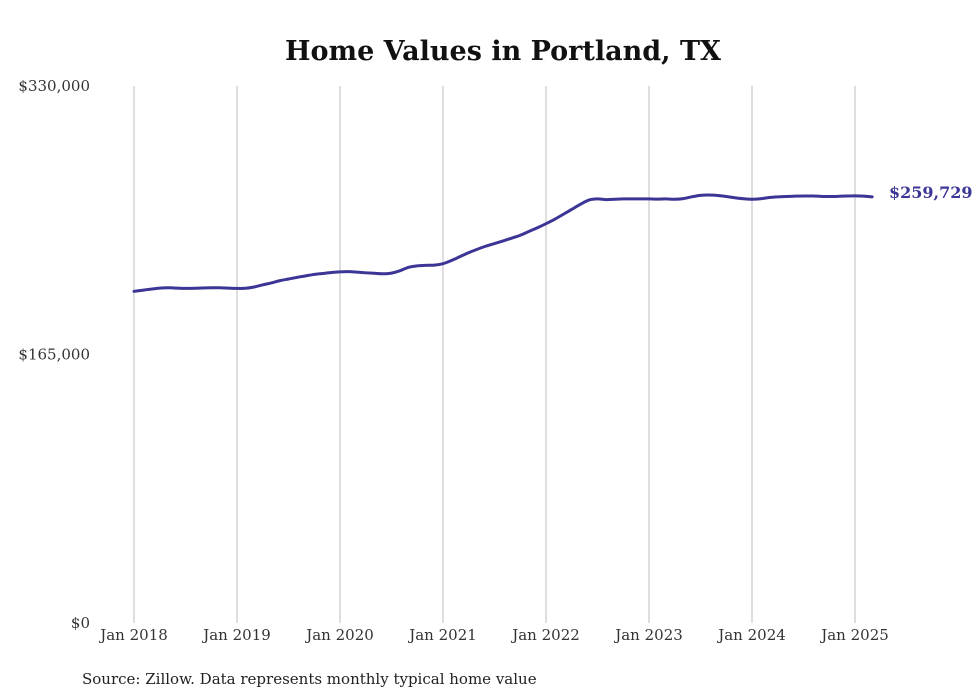  I want to click on y-axis-tick-labels: $0 $165,000 $330,000, so click(54, 354).